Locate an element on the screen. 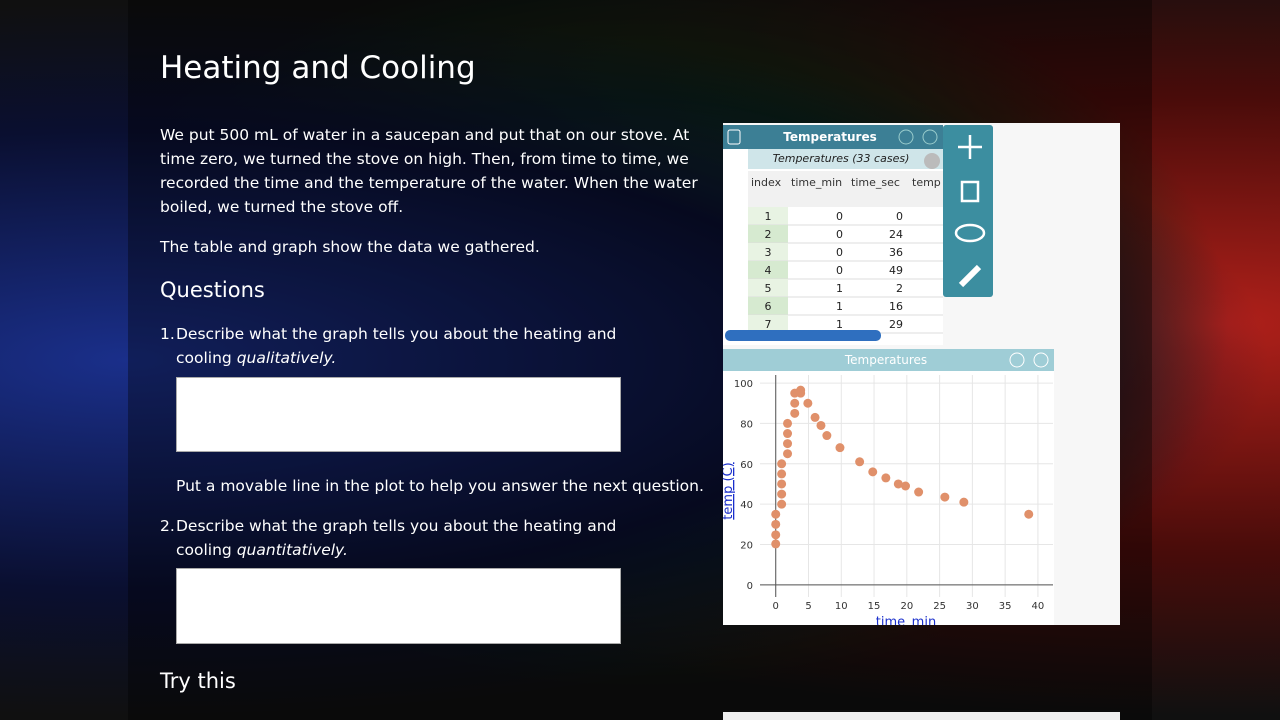  question-emphasis: quantitatively. is located at coordinates (292, 550).